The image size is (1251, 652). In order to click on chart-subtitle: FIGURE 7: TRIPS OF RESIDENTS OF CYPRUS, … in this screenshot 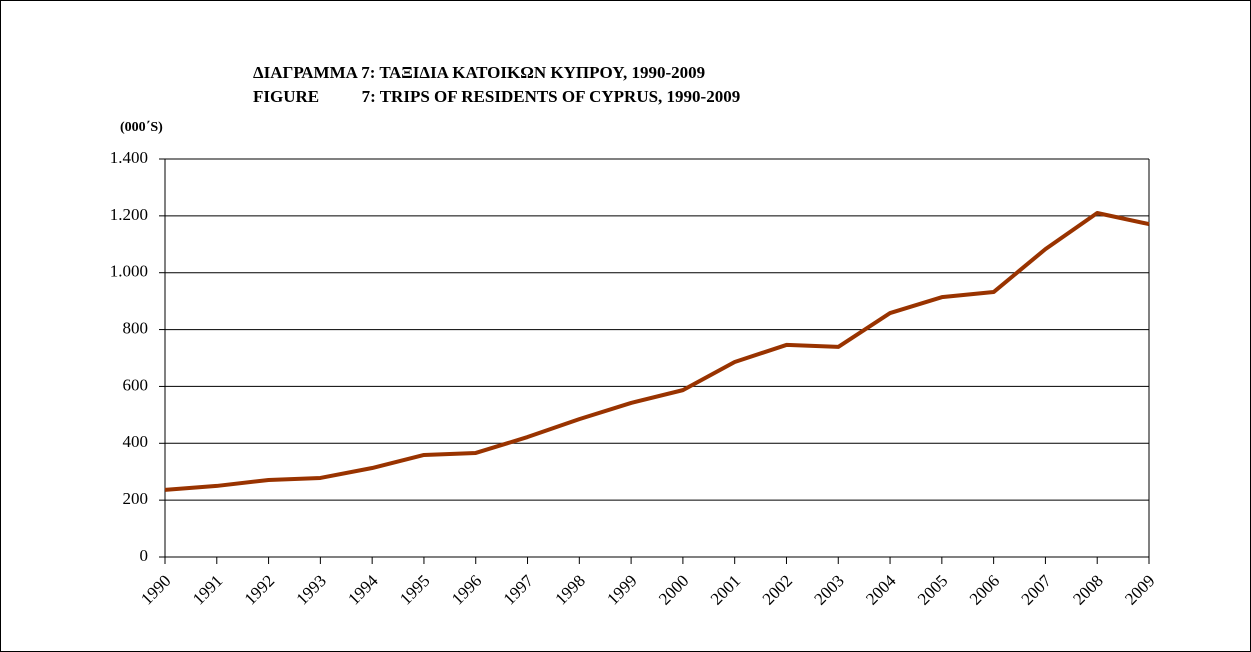, I will do `click(496, 96)`.